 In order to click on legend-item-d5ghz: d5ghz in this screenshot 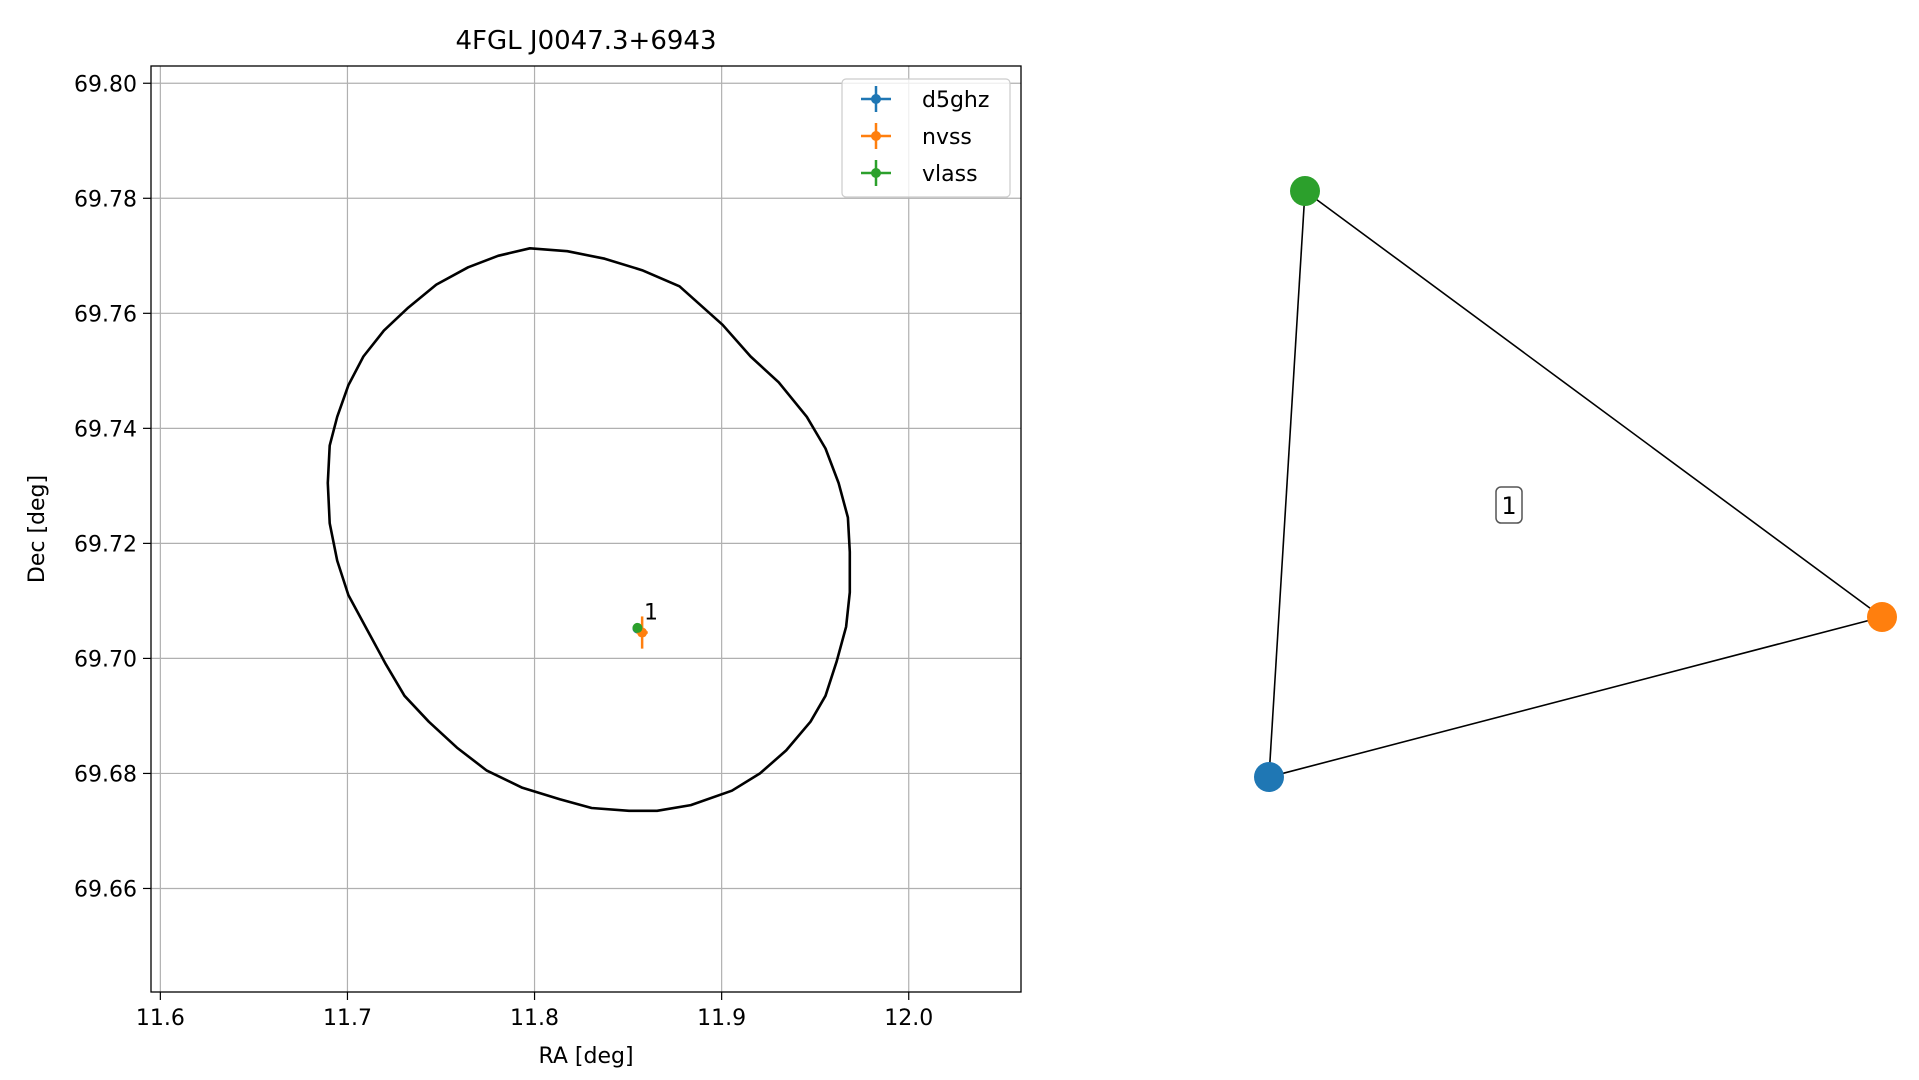, I will do `click(925, 99)`.